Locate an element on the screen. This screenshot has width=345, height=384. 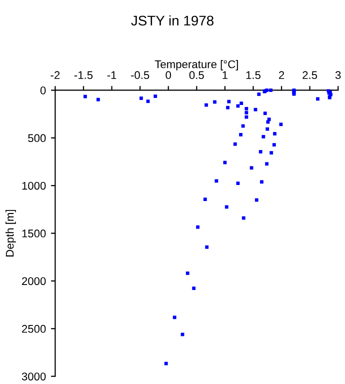
x-tick-label: 1.5 is located at coordinates (253, 75).